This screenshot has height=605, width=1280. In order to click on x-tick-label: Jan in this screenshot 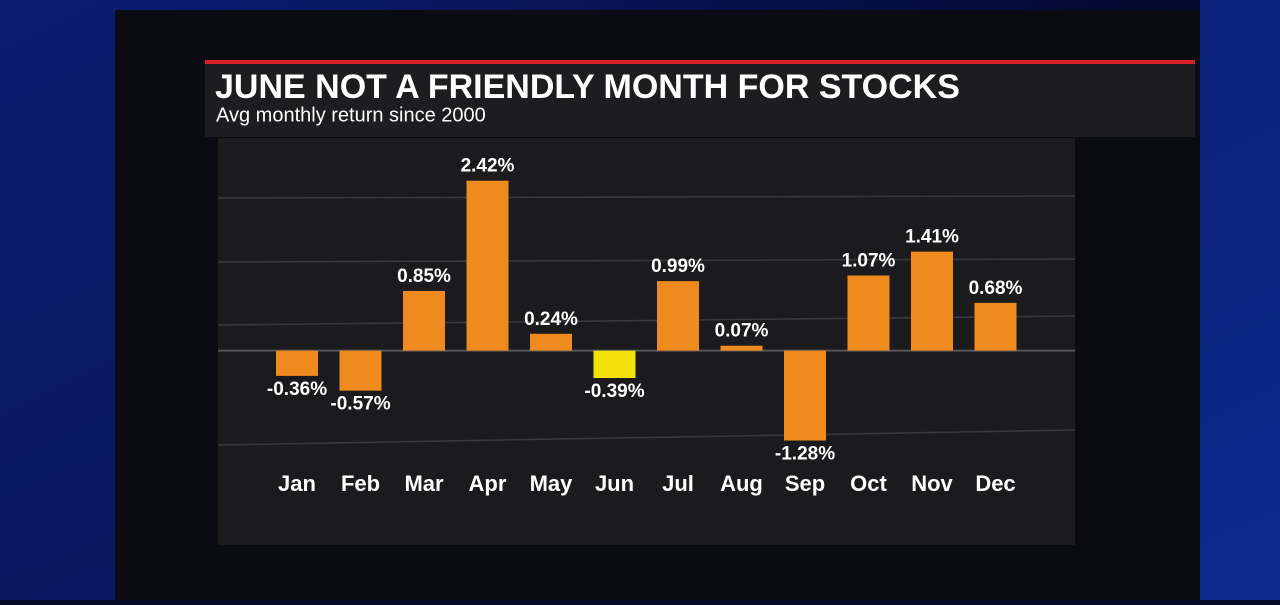, I will do `click(297, 483)`.